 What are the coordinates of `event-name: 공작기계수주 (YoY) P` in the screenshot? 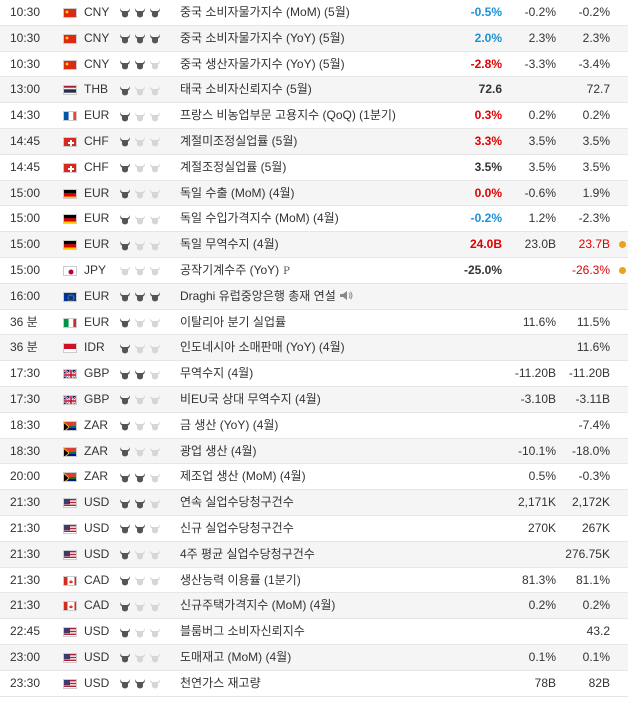 It's located at (315, 271).